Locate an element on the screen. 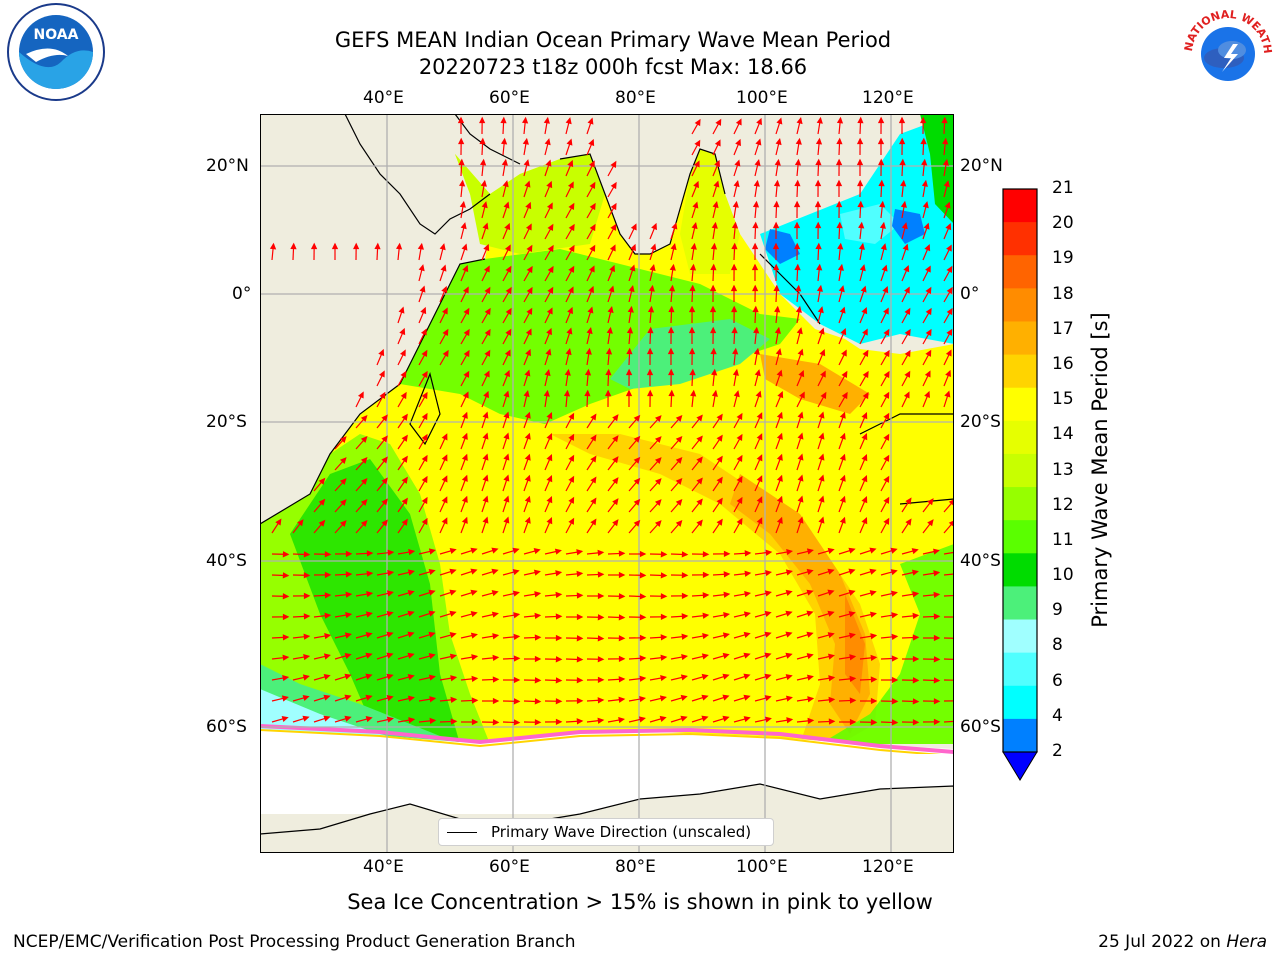  wave-arrow is located at coordinates (948, 595).